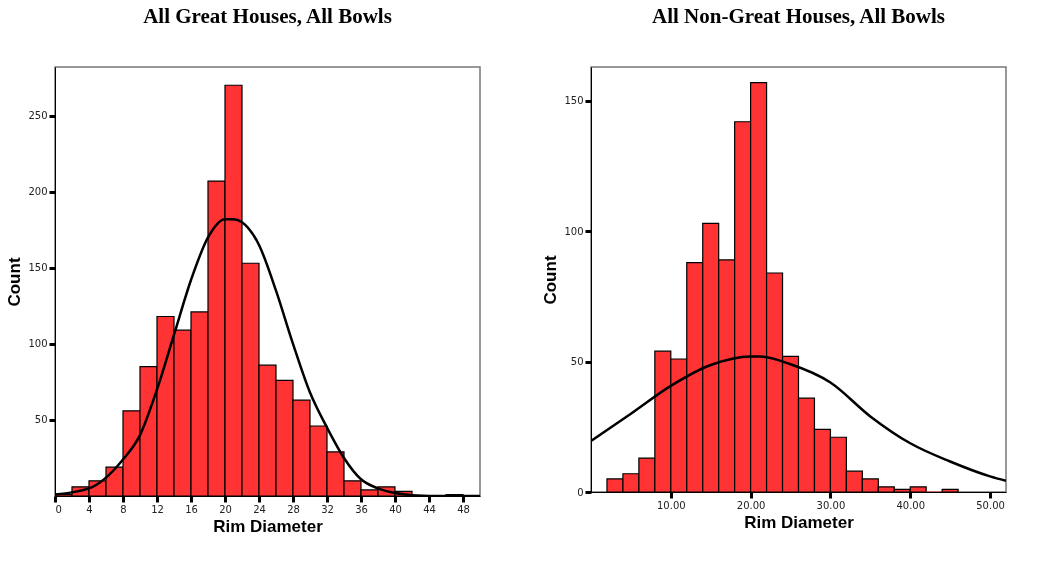 This screenshot has height=586, width=1057. I want to click on x-tick-label: 10.00, so click(671, 505).